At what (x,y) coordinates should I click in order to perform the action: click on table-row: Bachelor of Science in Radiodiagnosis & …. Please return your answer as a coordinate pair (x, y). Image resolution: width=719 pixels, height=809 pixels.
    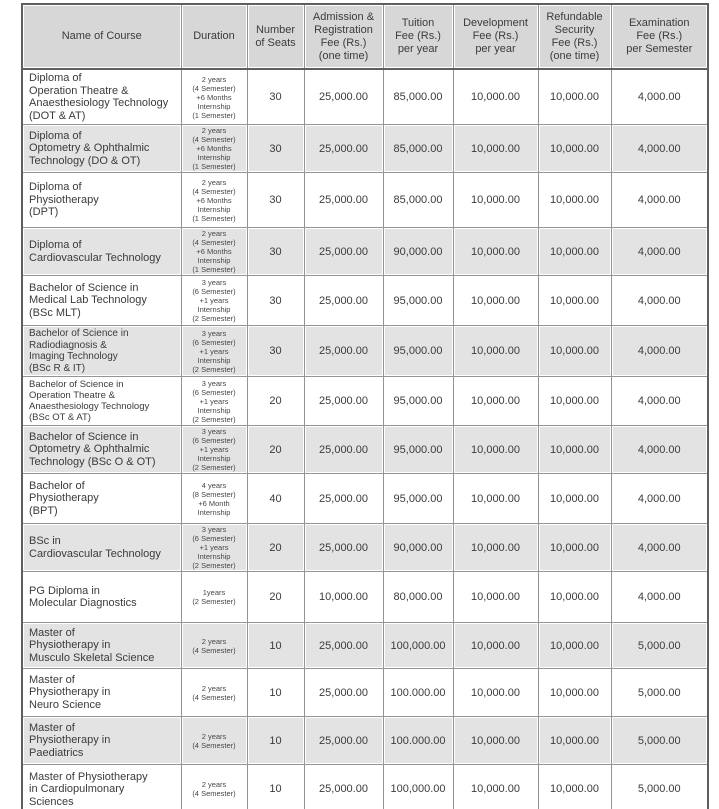
    Looking at the image, I should click on (365, 351).